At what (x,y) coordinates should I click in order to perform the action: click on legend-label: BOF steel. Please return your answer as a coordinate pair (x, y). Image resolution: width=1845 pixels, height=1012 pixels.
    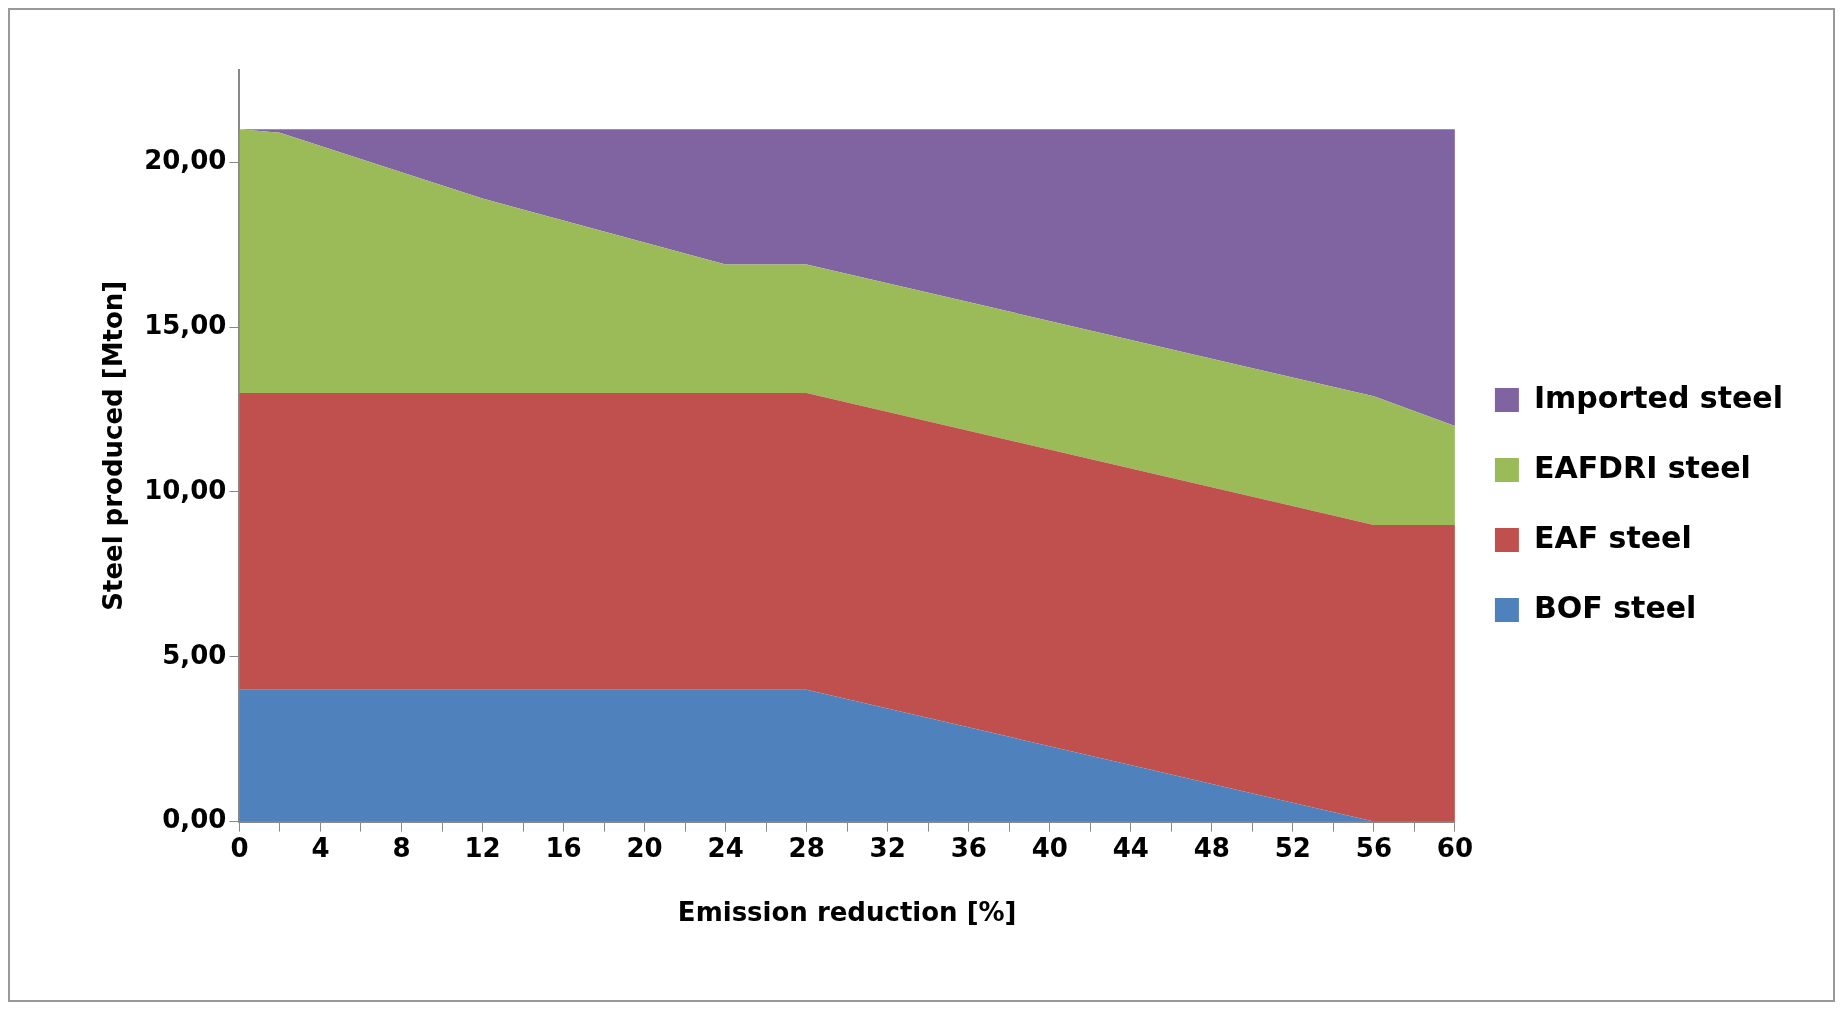
    Looking at the image, I should click on (1615, 607).